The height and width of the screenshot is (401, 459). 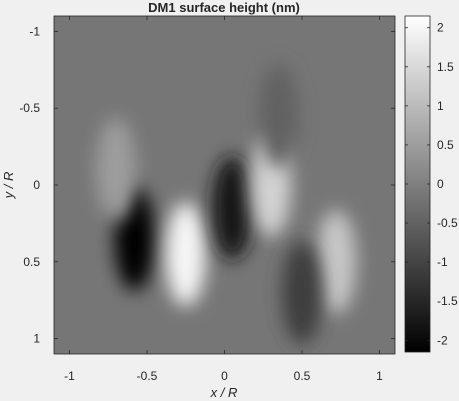 I want to click on x-tick-label: 0.5, so click(x=302, y=376).